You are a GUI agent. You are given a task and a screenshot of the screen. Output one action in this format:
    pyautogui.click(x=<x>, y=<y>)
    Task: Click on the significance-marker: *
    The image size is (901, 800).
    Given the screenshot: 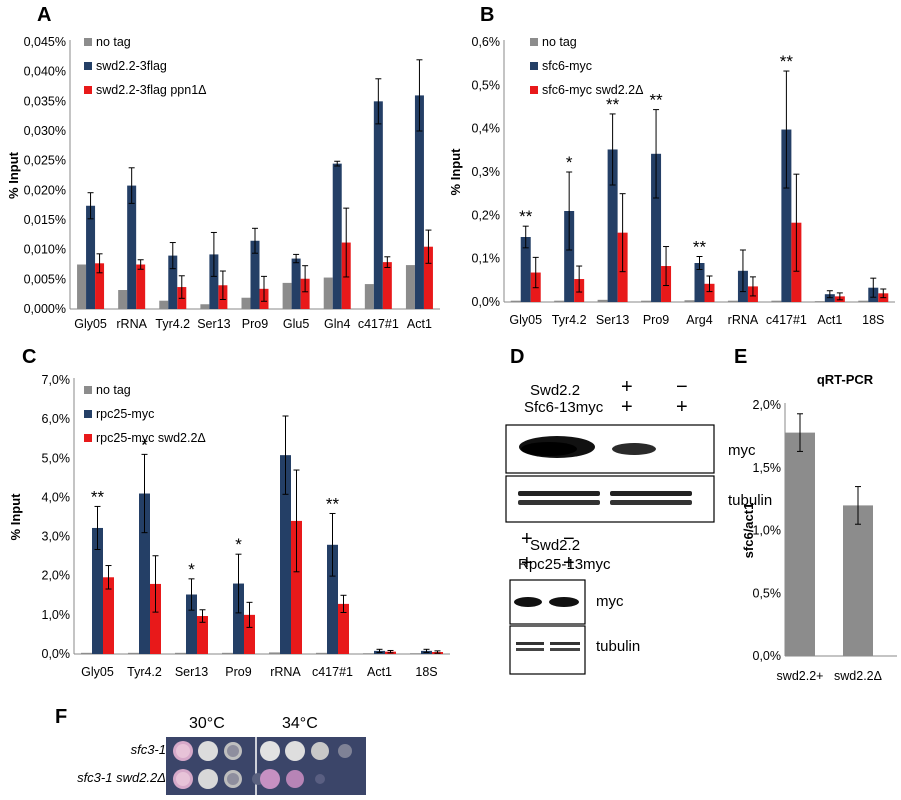 What is the action you would take?
    pyautogui.click(x=191, y=569)
    